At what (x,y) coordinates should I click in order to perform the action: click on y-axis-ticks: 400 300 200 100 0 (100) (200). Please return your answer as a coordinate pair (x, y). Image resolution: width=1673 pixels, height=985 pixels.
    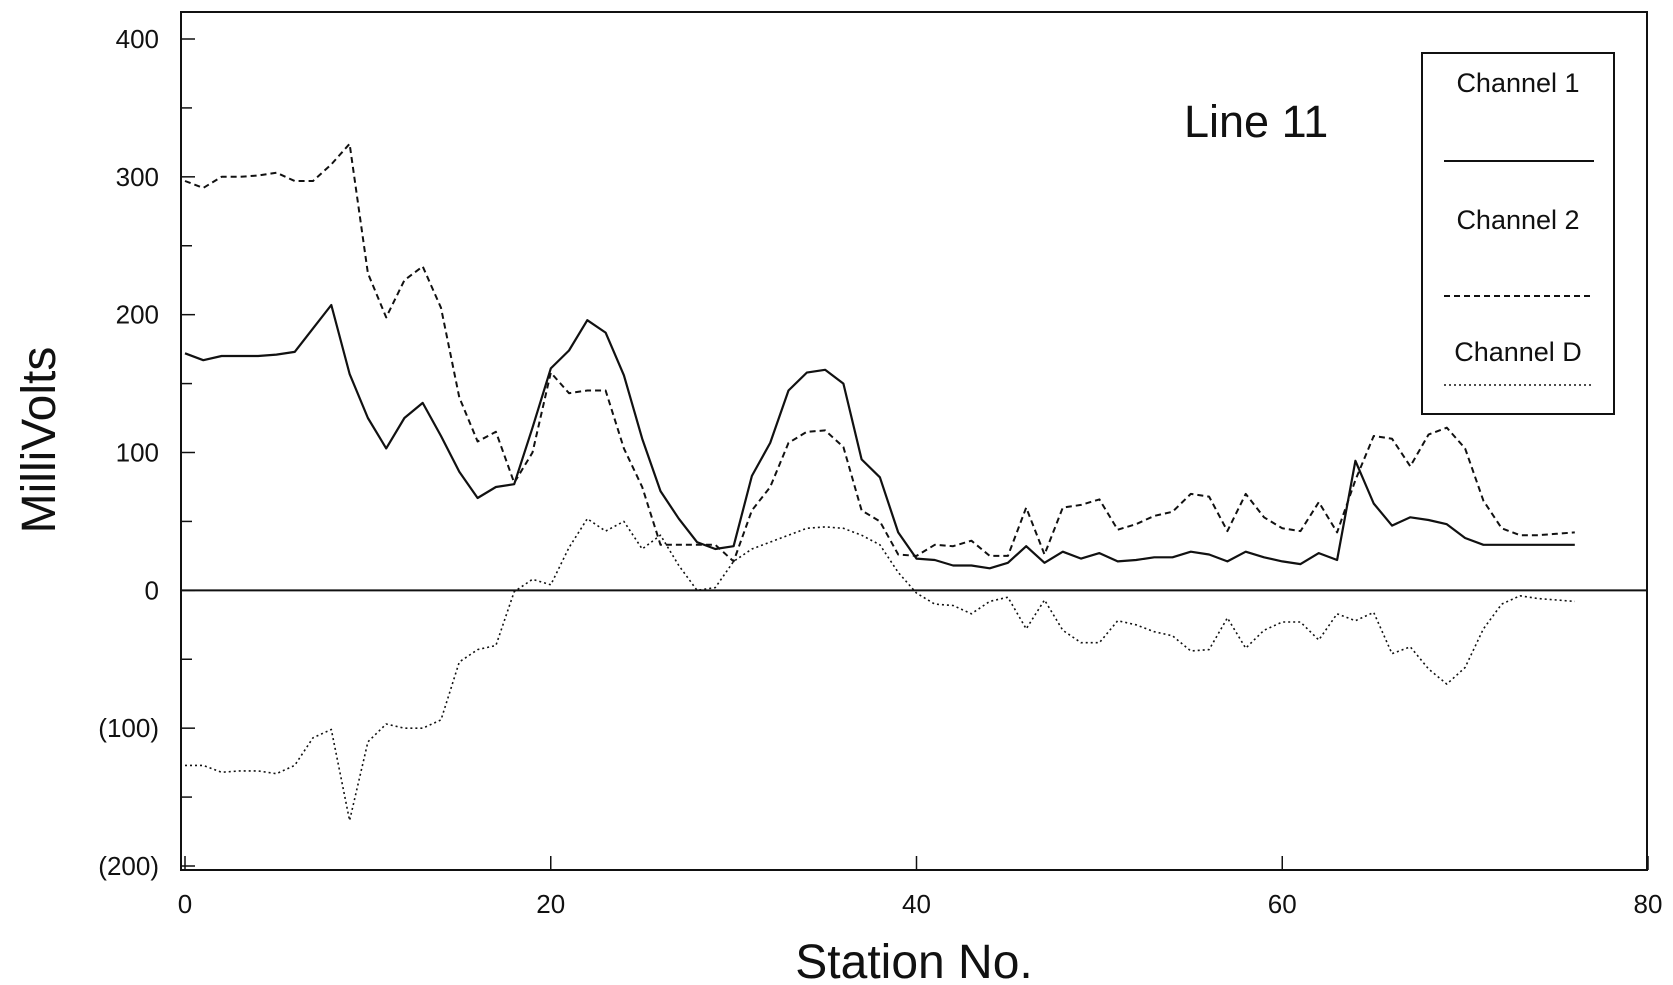
    Looking at the image, I should click on (146, 452).